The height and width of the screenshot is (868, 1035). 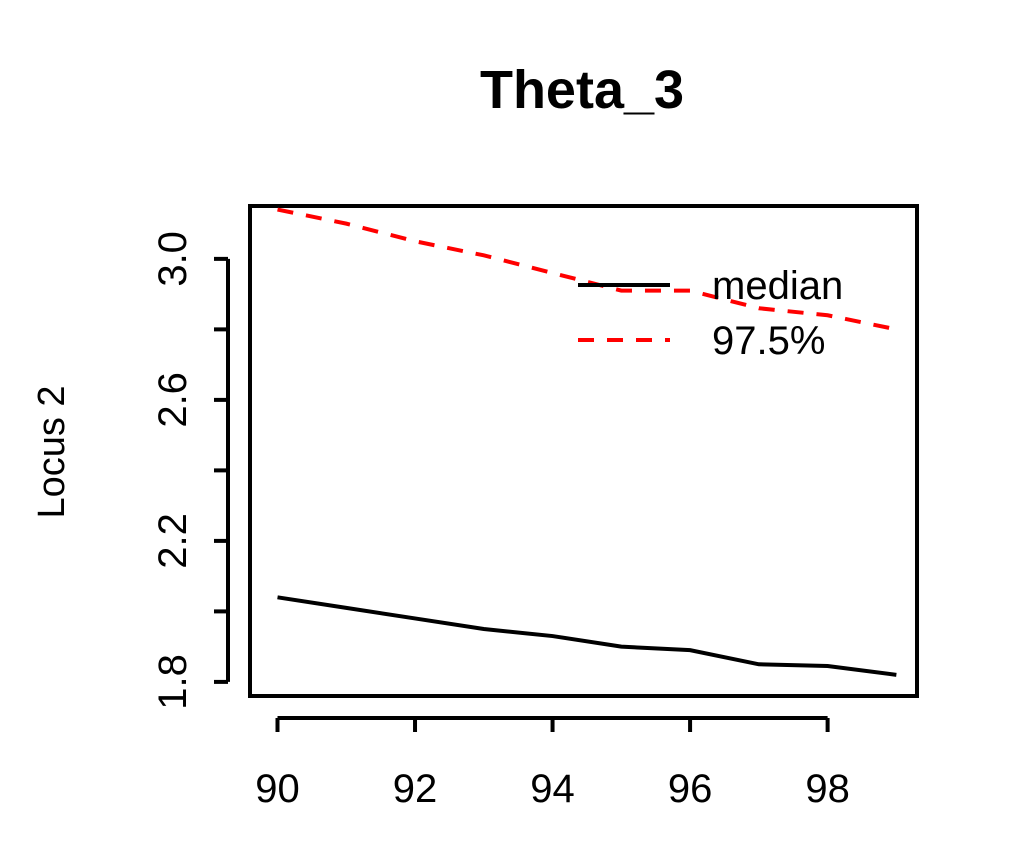 What do you see at coordinates (173, 259) in the screenshot?
I see `y-tick-label: 3.0` at bounding box center [173, 259].